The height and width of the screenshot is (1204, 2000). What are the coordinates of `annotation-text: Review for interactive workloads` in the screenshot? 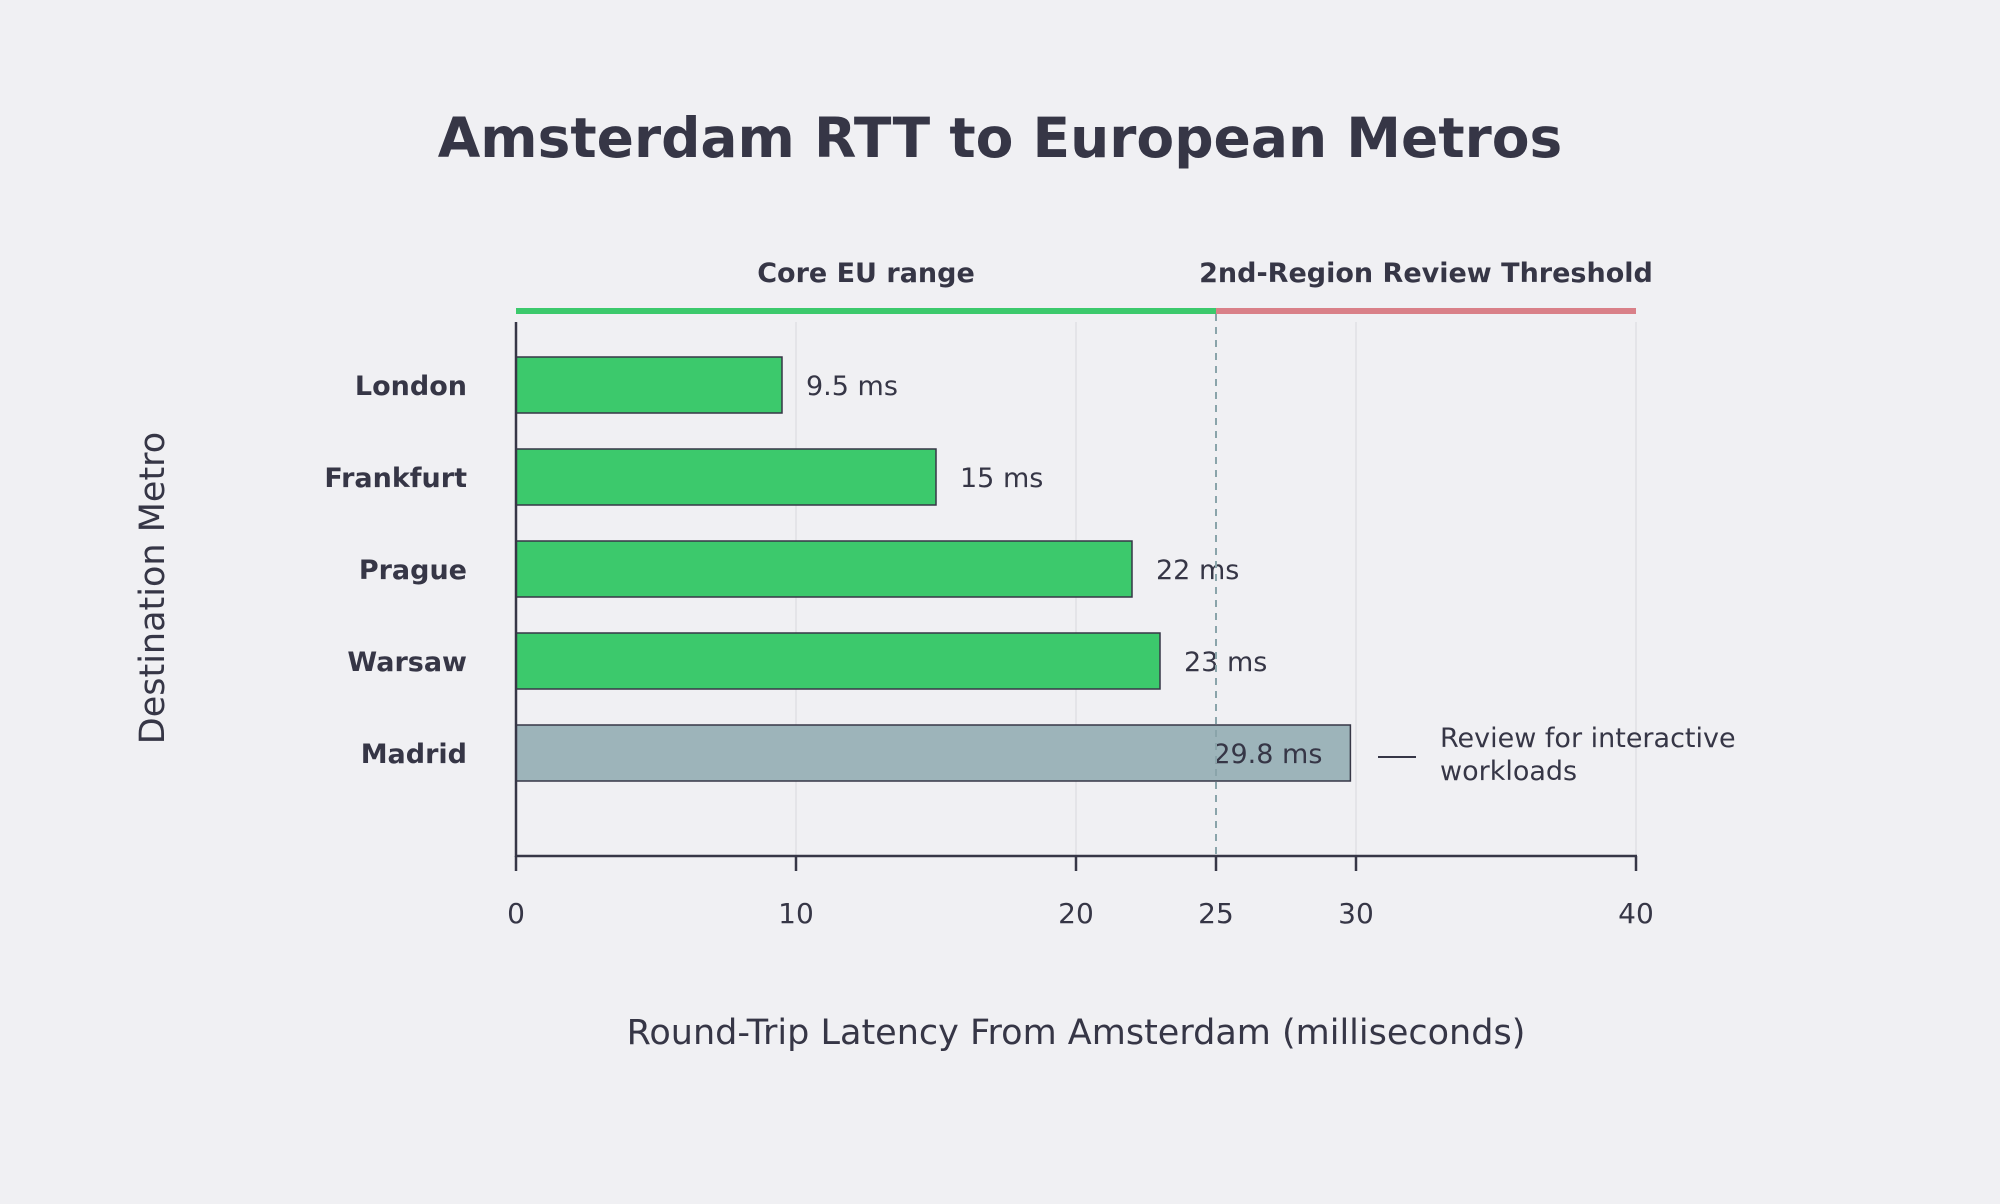 It's located at (1588, 755).